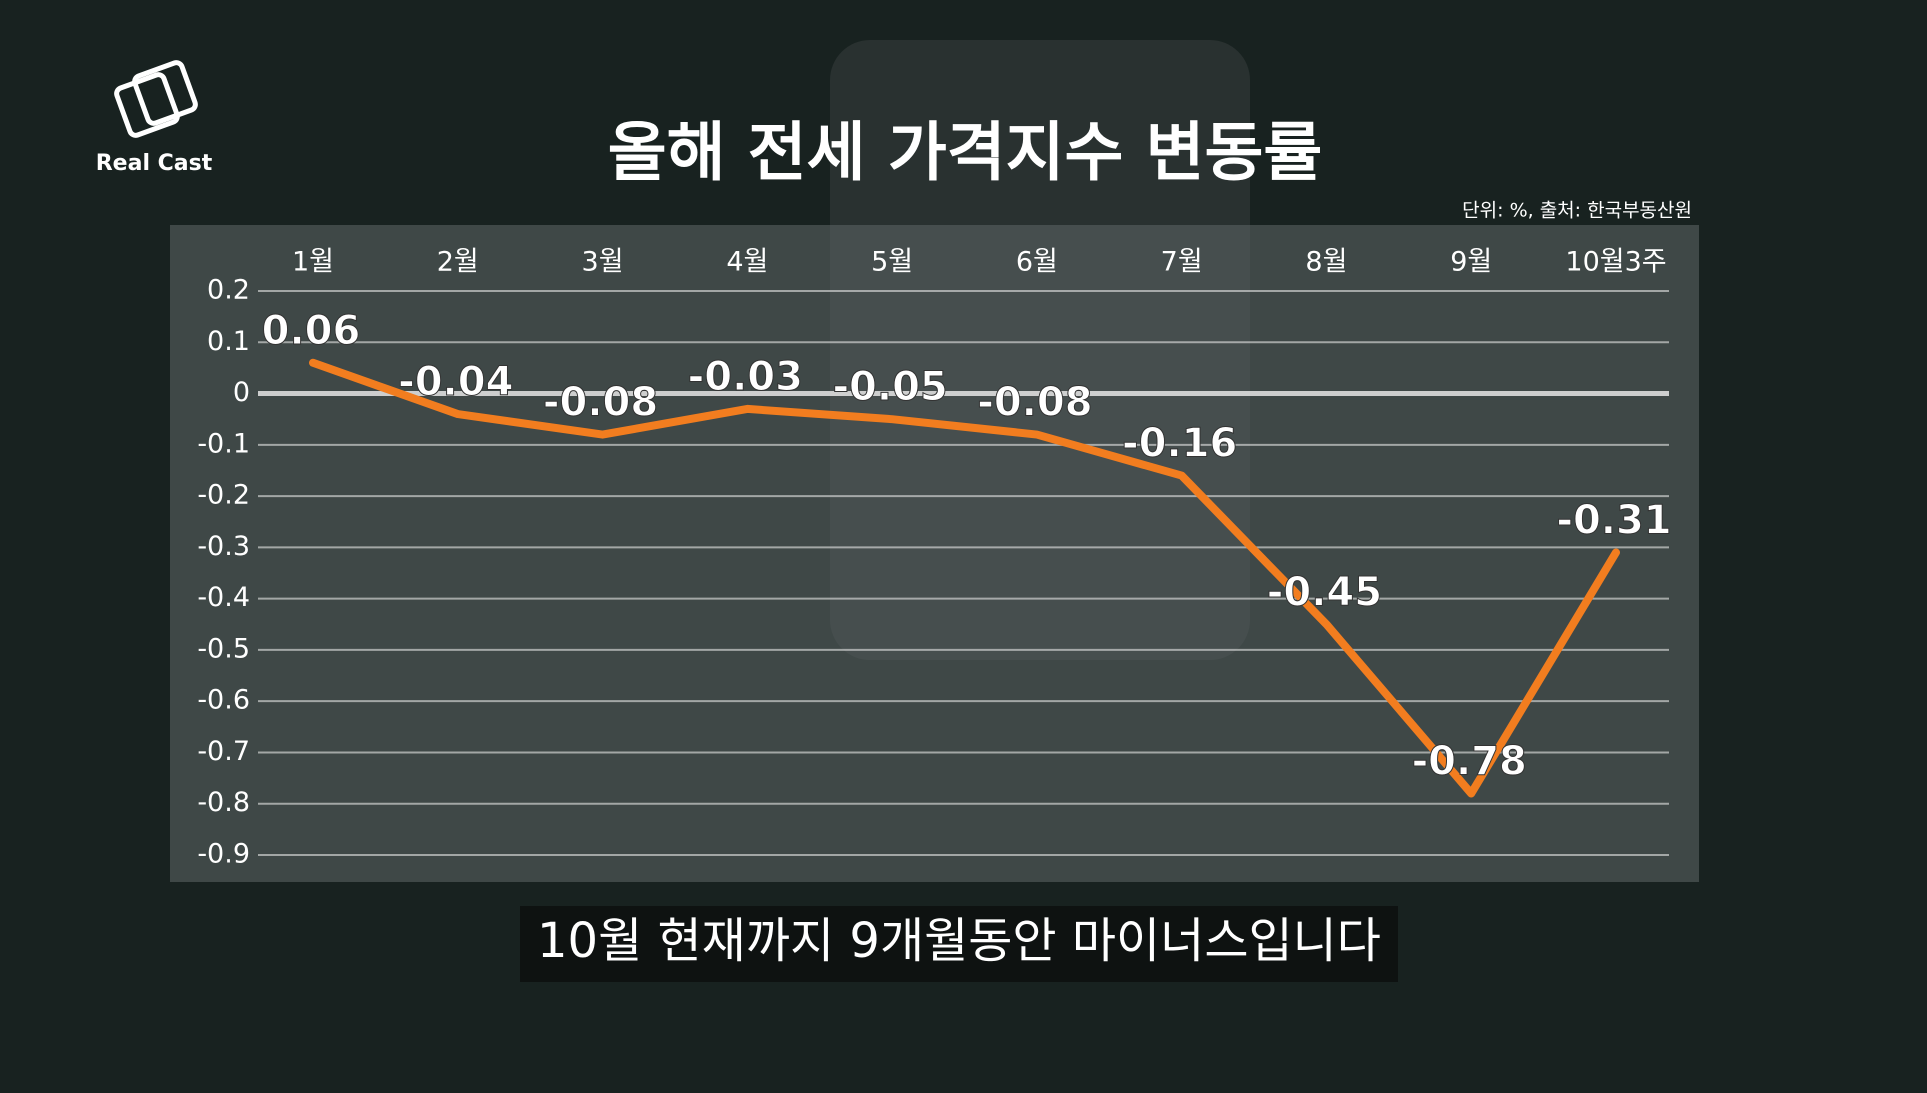 The image size is (1927, 1093). Describe the element at coordinates (223, 495) in the screenshot. I see `y-tick-label: -0.2` at that location.